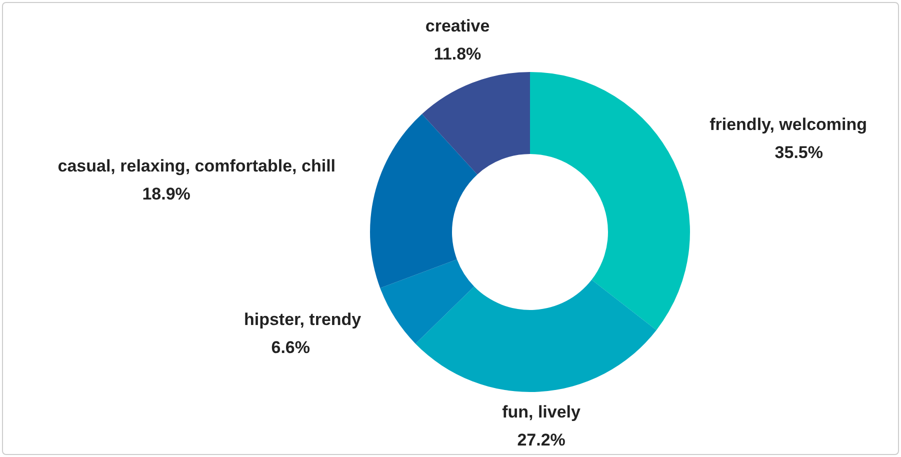  What do you see at coordinates (541, 440) in the screenshot?
I see `data-label: 27.2%` at bounding box center [541, 440].